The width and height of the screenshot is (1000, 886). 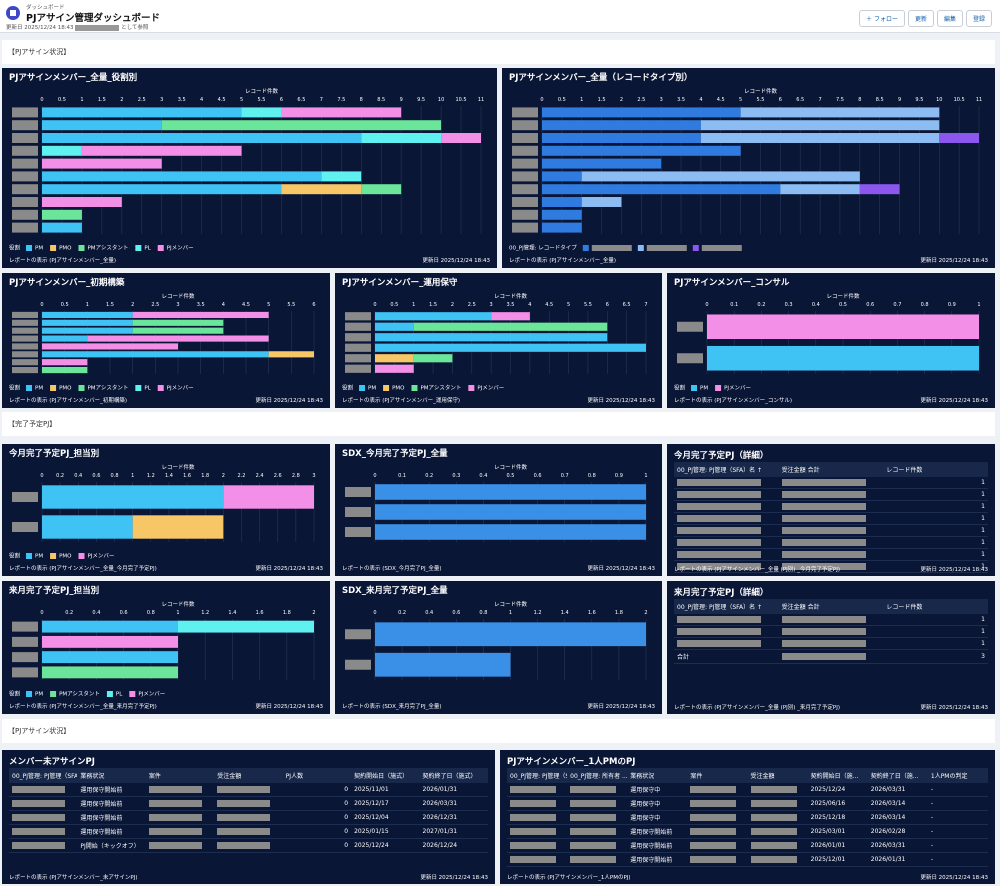 What do you see at coordinates (161, 100) in the screenshot?
I see `x-tick-label: 3` at bounding box center [161, 100].